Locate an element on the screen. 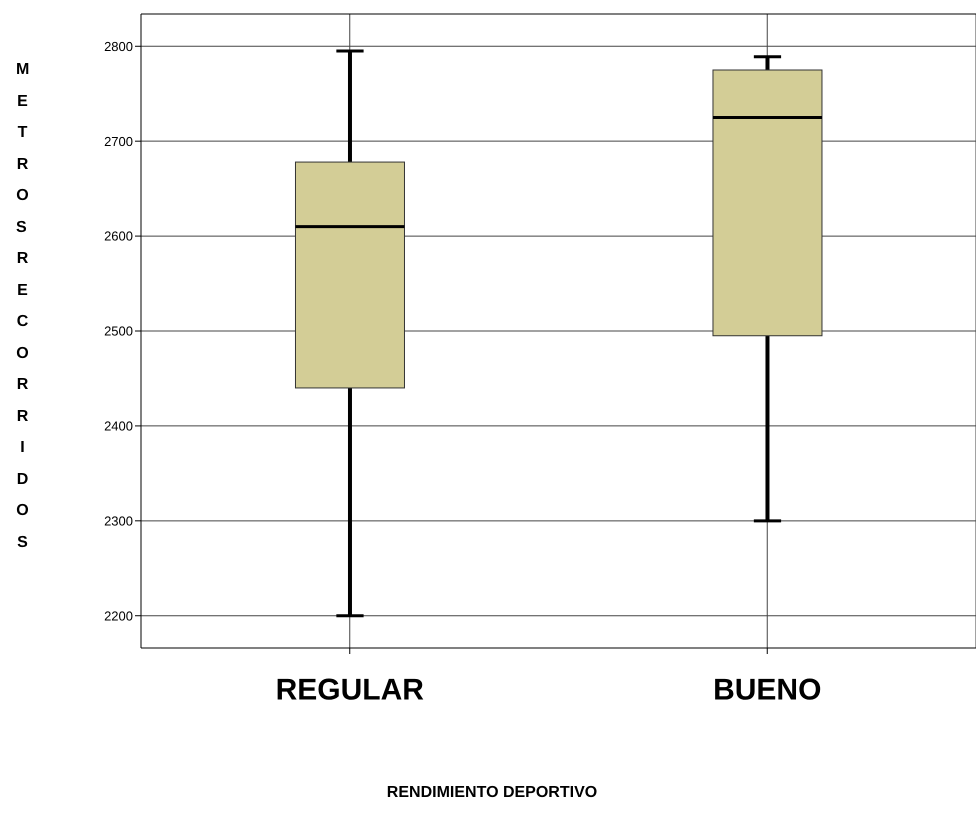 This screenshot has width=976, height=821. y-tick-label: 2600 is located at coordinates (118, 236).